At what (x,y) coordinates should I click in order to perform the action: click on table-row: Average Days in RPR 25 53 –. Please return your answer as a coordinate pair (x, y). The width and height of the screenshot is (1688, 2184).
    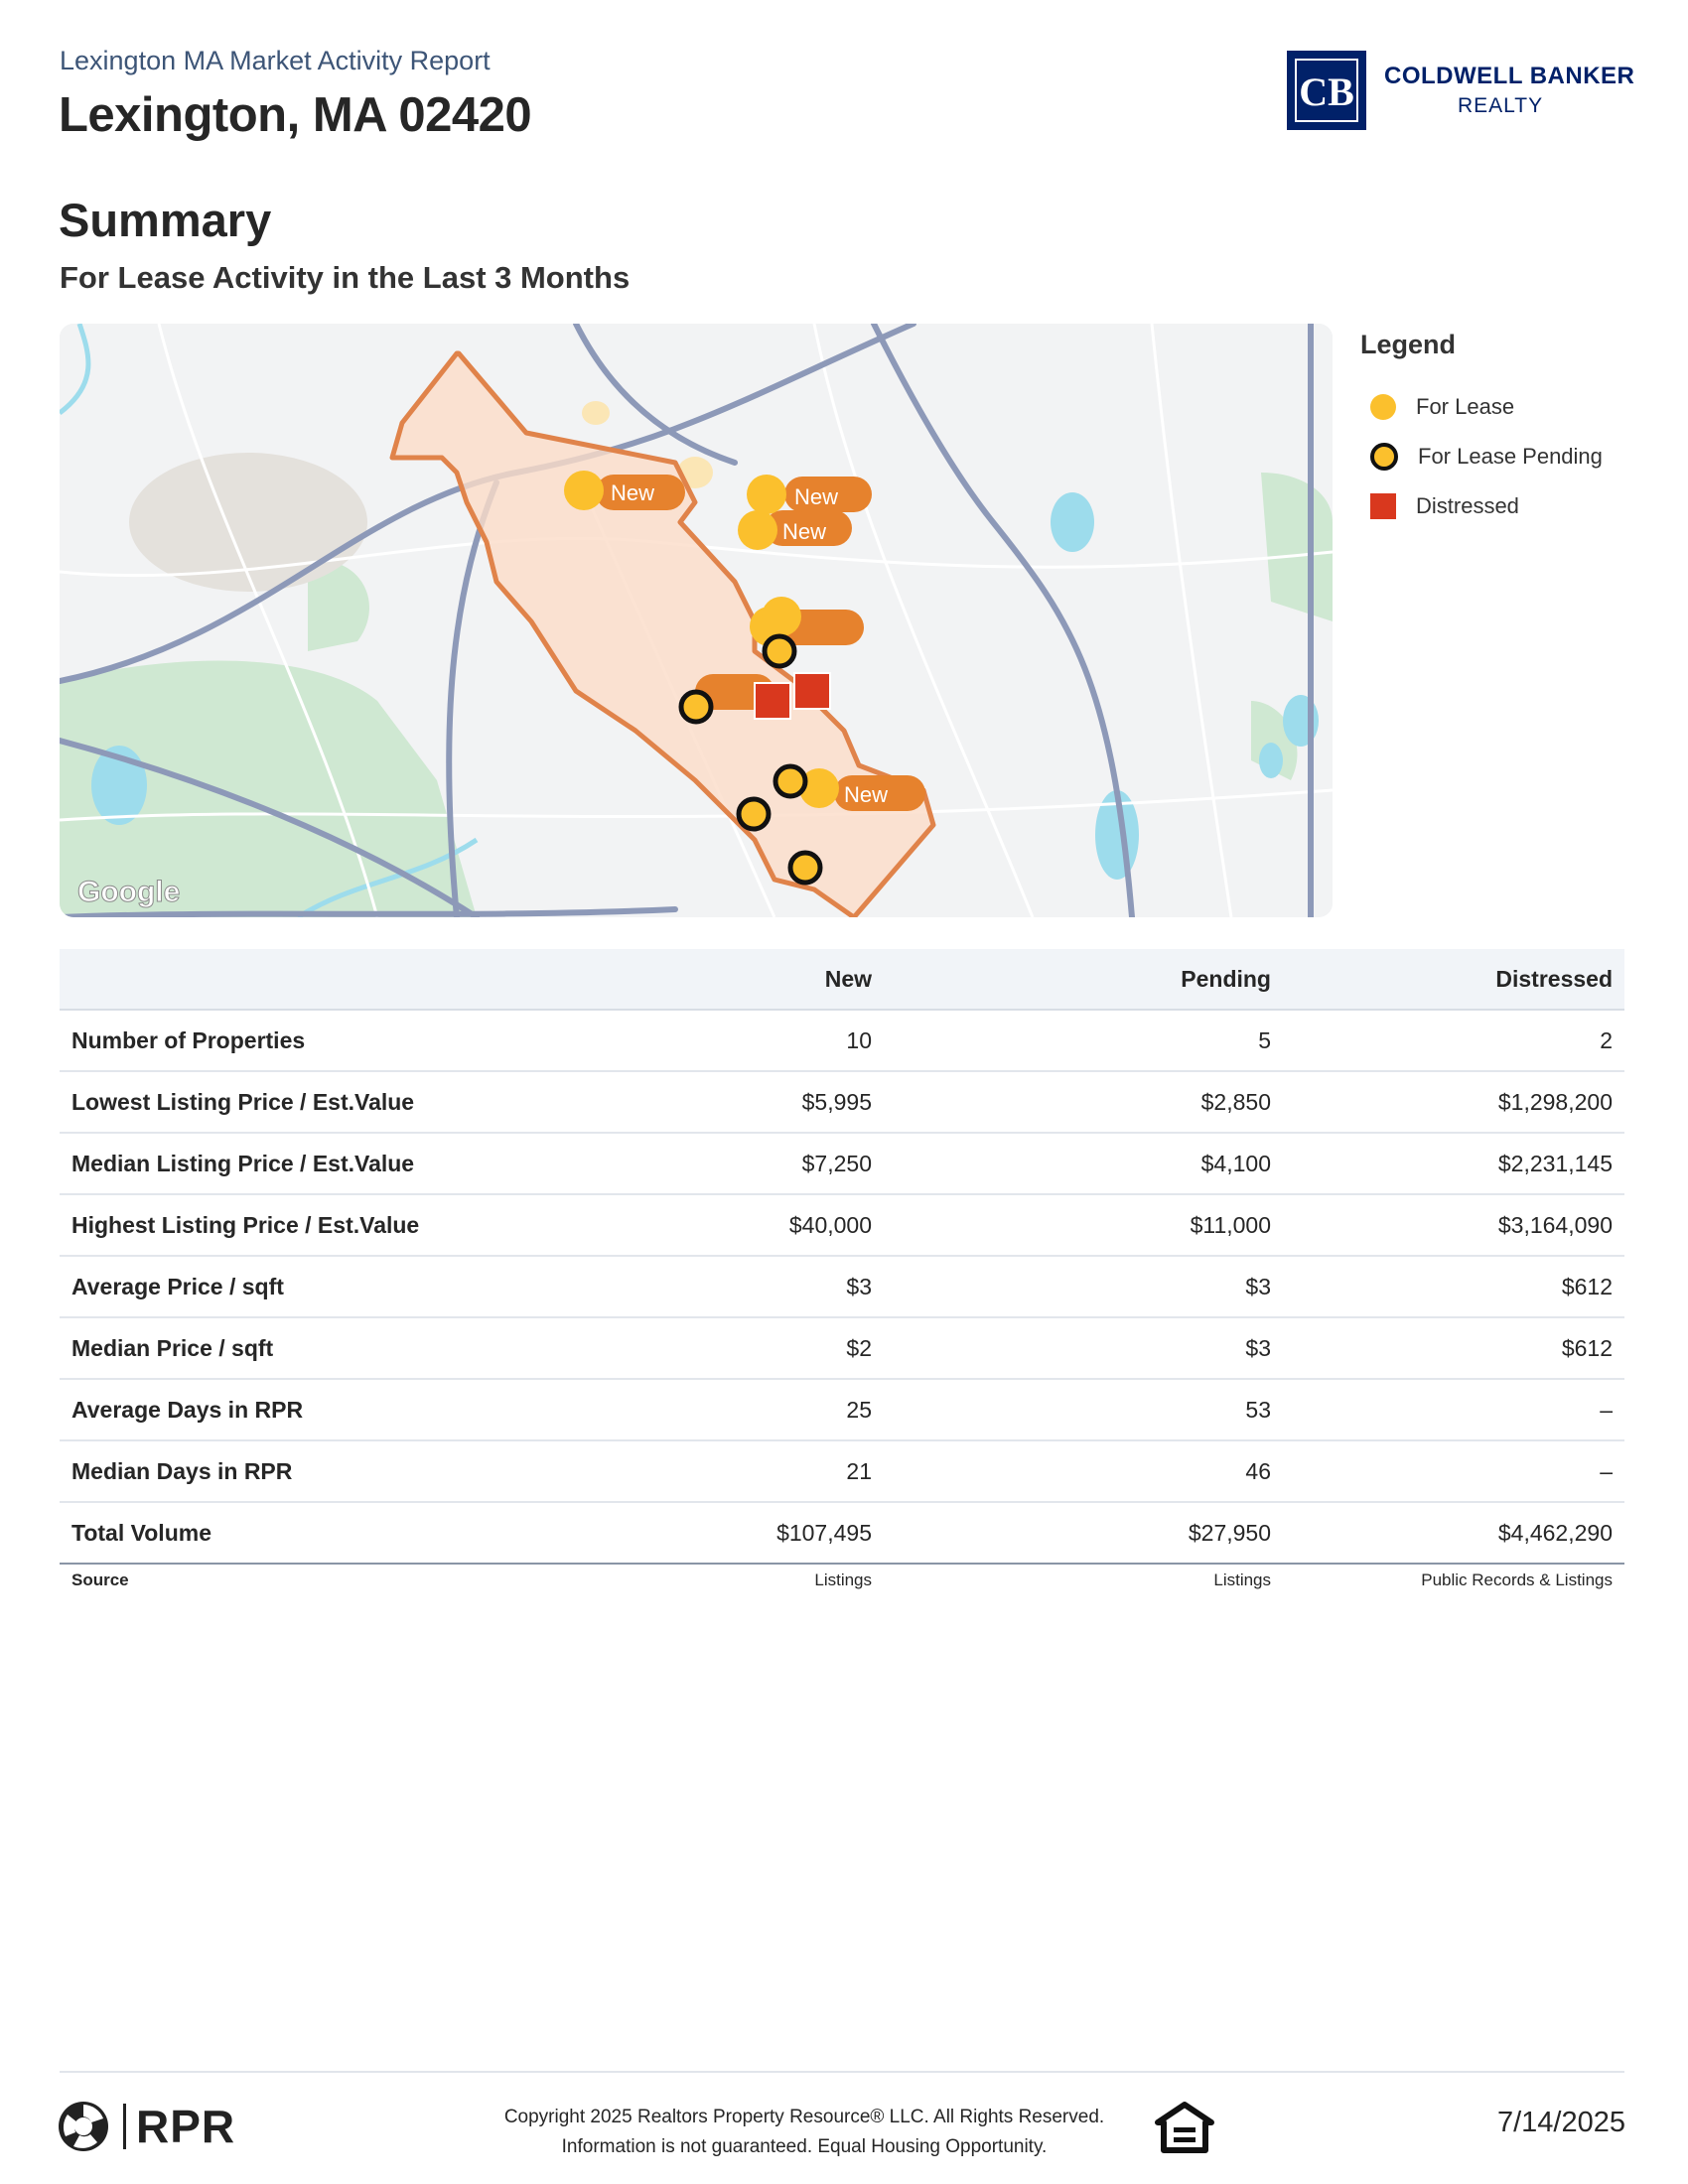
    Looking at the image, I should click on (842, 1410).